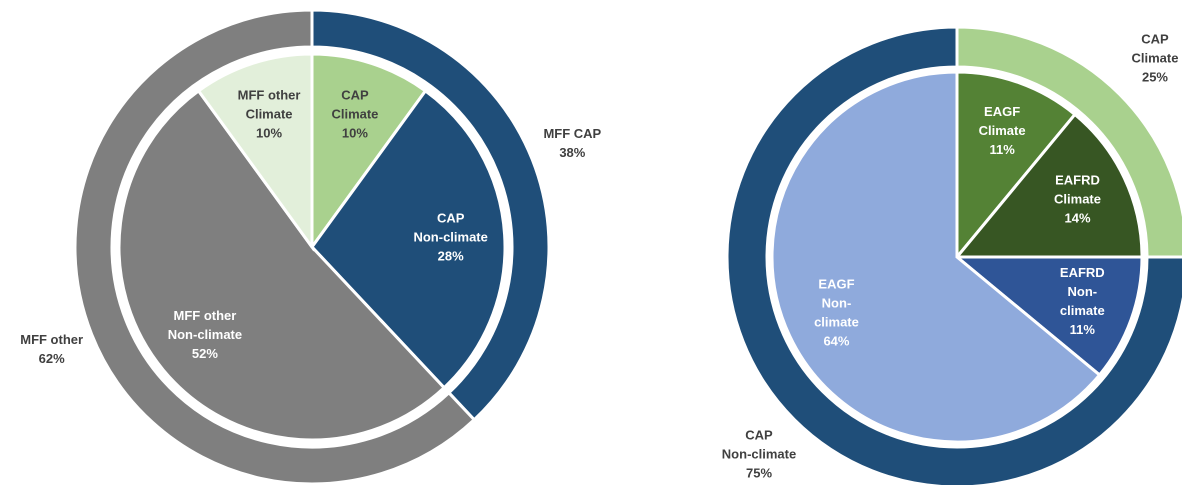 The image size is (1182, 490). Describe the element at coordinates (572, 133) in the screenshot. I see `slice-label: MFF CAP` at that location.